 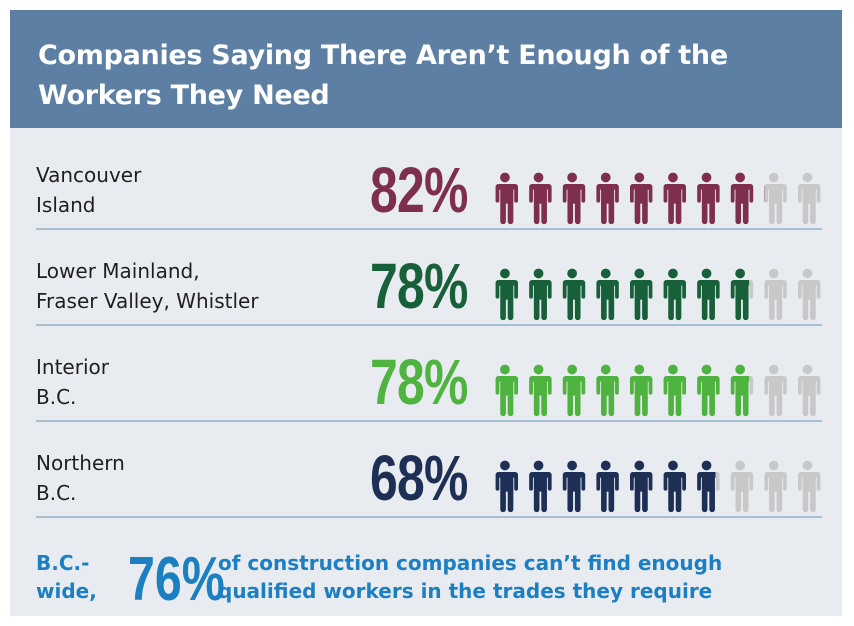 What do you see at coordinates (118, 271) in the screenshot?
I see `region-label: Lower Mainland,` at bounding box center [118, 271].